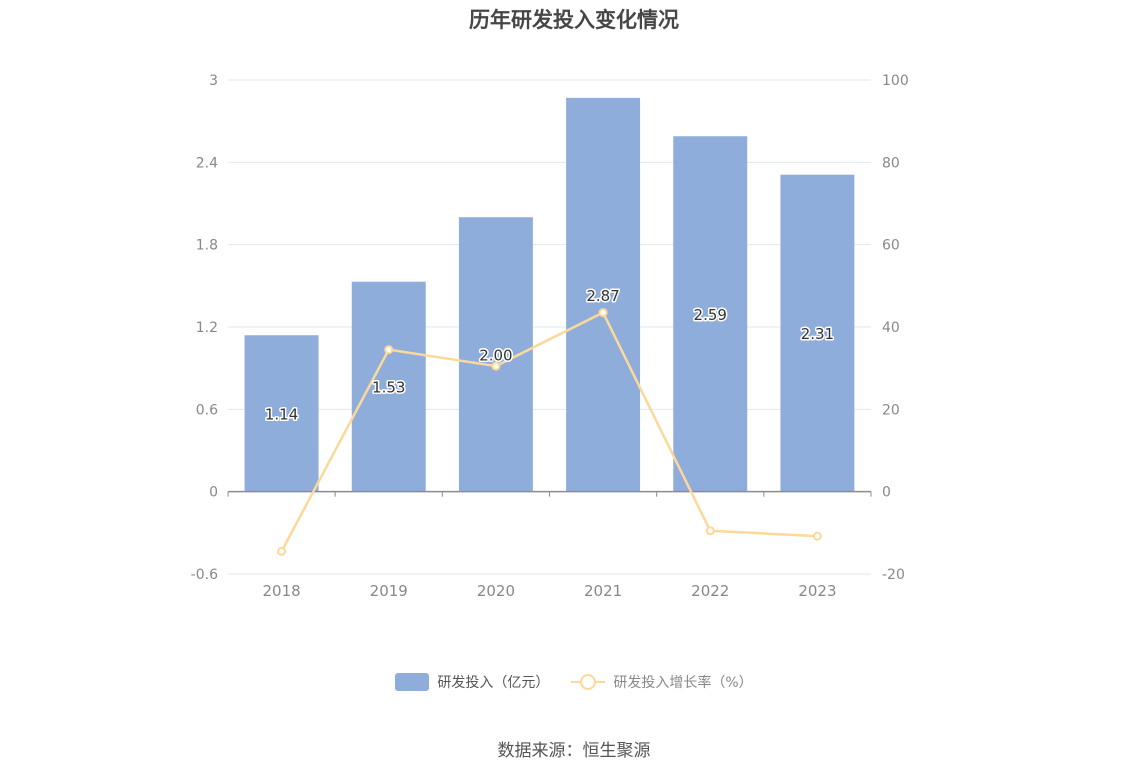 The image size is (1148, 776). I want to click on y-right-tick-label: 100, so click(895, 81).